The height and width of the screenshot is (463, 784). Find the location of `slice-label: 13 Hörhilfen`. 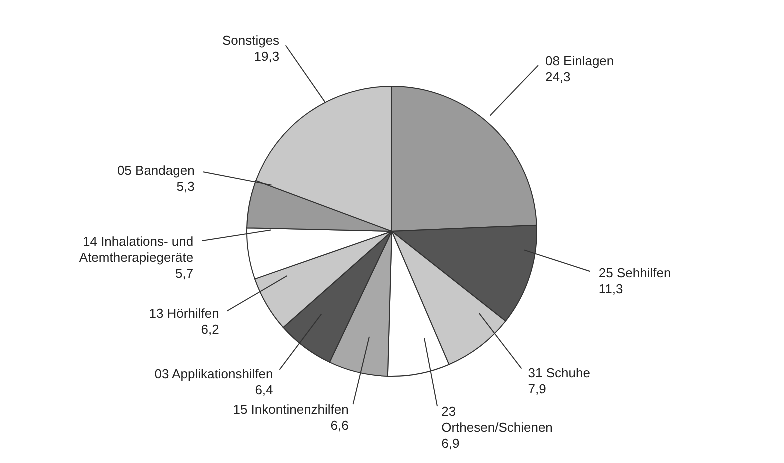

slice-label: 13 Hörhilfen is located at coordinates (184, 314).